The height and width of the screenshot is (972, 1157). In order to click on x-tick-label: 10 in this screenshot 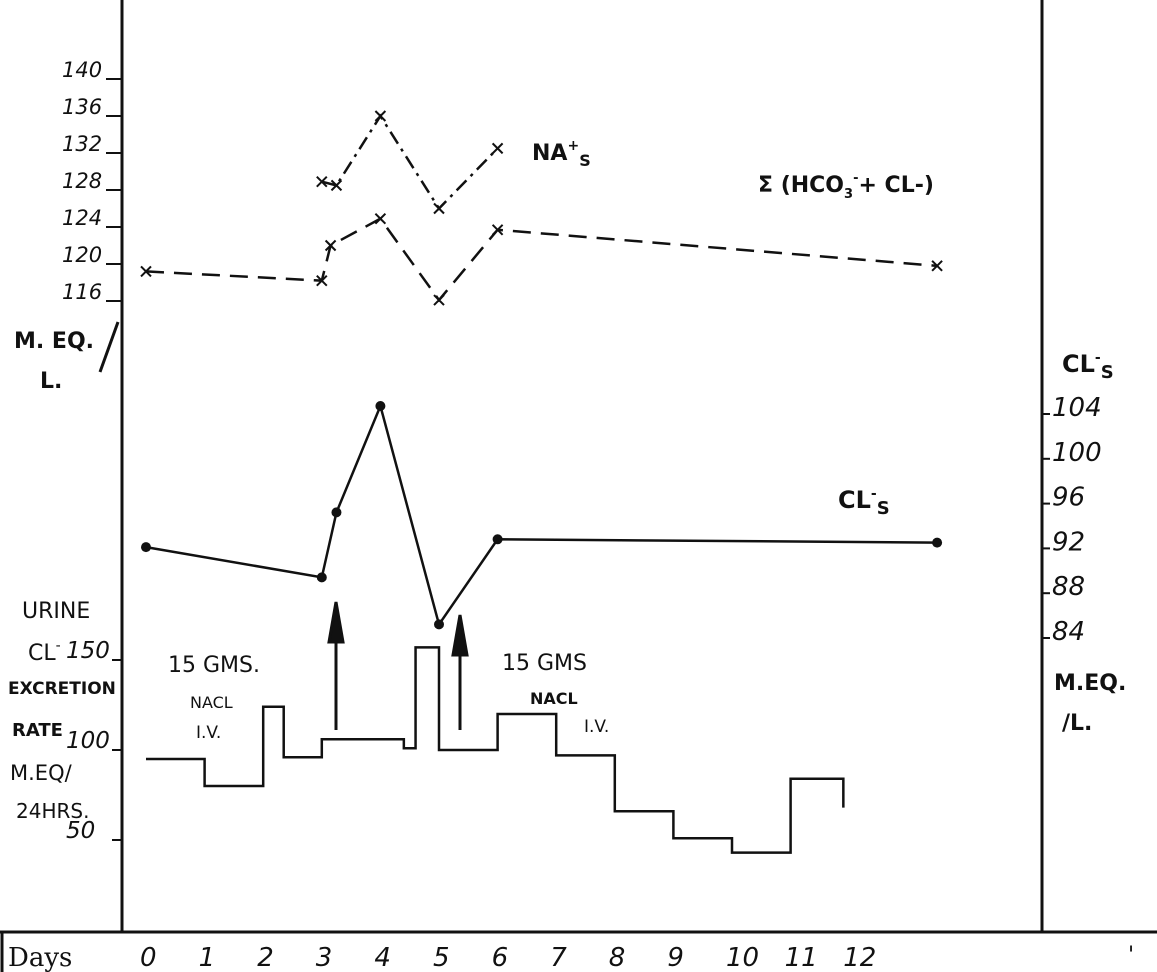, I will do `click(742, 957)`.